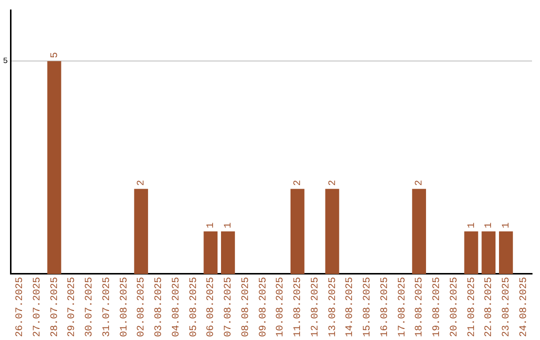 The height and width of the screenshot is (340, 540). What do you see at coordinates (316, 307) in the screenshot?
I see `x-tick-label: 12.08.2025` at bounding box center [316, 307].